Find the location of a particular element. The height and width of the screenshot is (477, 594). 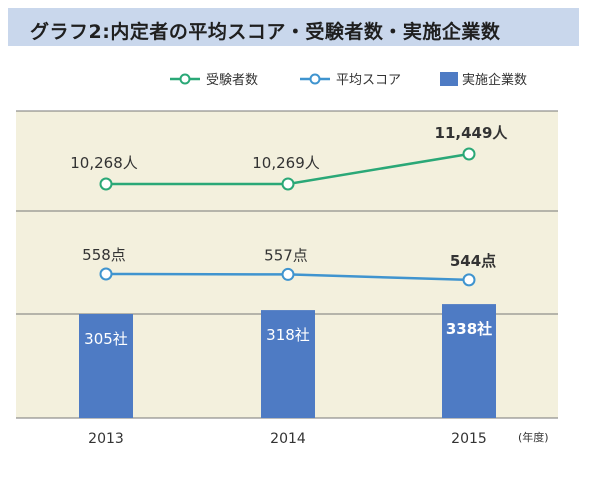

bar-2015 is located at coordinates (469, 361).